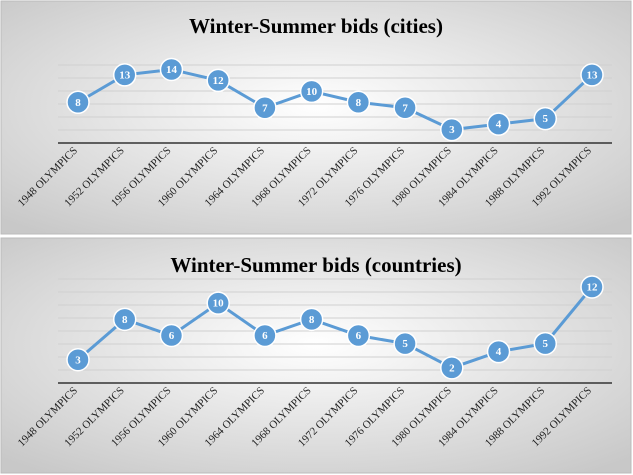  Describe the element at coordinates (316, 26) in the screenshot. I see `chart-title: Winter-Summer bids (cities)` at that location.